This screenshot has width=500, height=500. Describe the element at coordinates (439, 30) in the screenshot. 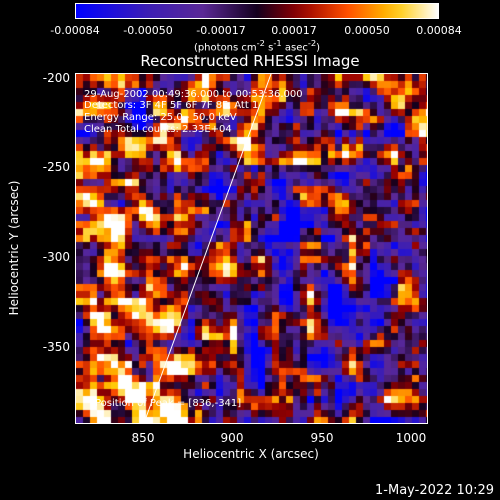

I see `colorbar-tick-6: 0.00084` at that location.